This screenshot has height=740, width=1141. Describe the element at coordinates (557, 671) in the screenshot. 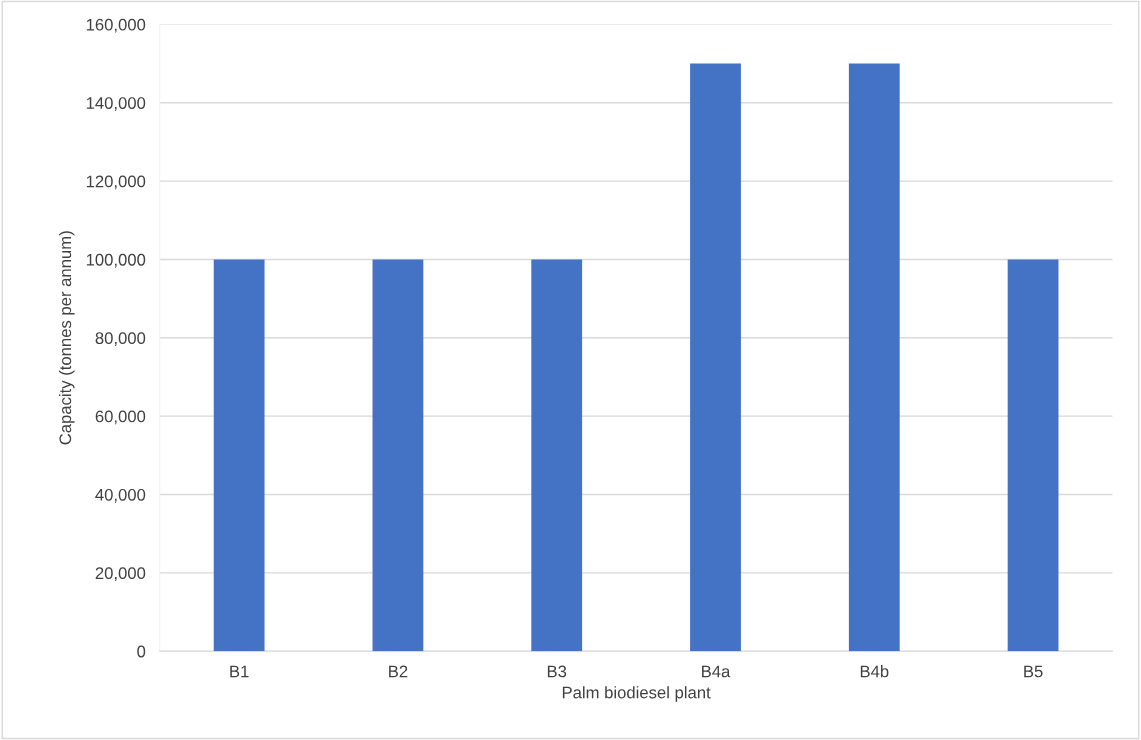

I see `x-tick-label: B3` at that location.